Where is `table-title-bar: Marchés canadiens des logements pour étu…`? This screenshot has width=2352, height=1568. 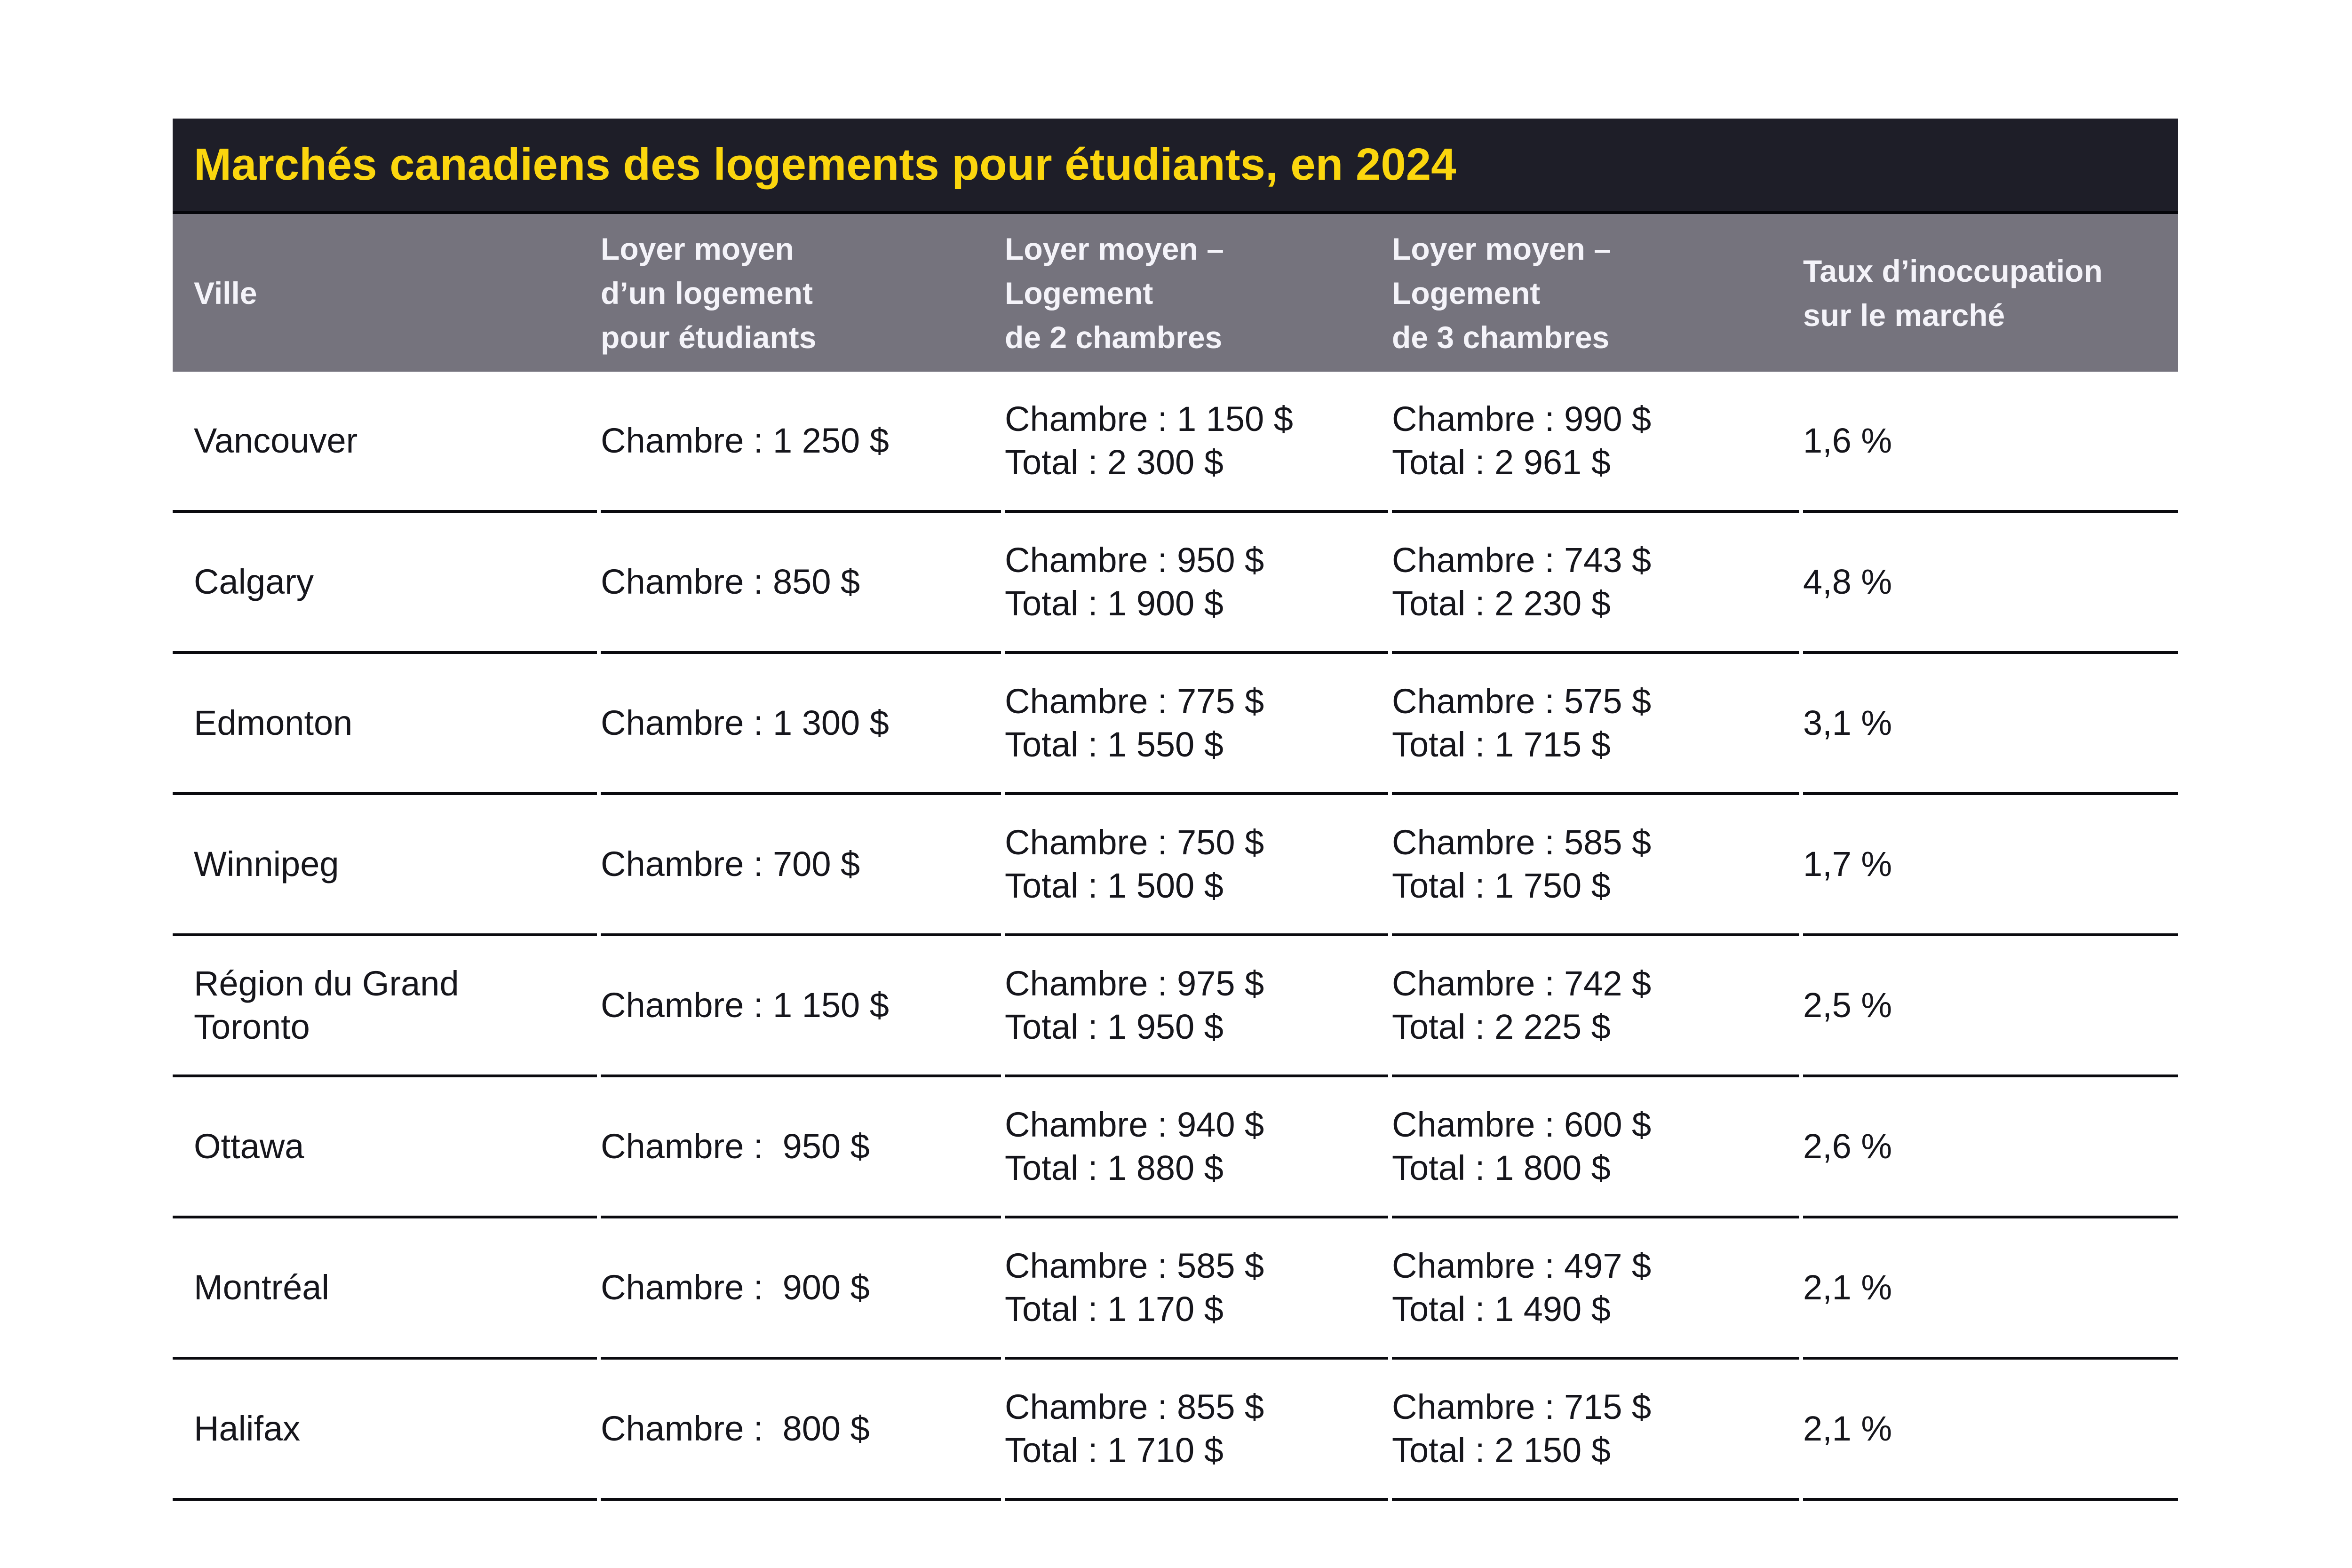 table-title-bar: Marchés canadiens des logements pour étu… is located at coordinates (1175, 166).